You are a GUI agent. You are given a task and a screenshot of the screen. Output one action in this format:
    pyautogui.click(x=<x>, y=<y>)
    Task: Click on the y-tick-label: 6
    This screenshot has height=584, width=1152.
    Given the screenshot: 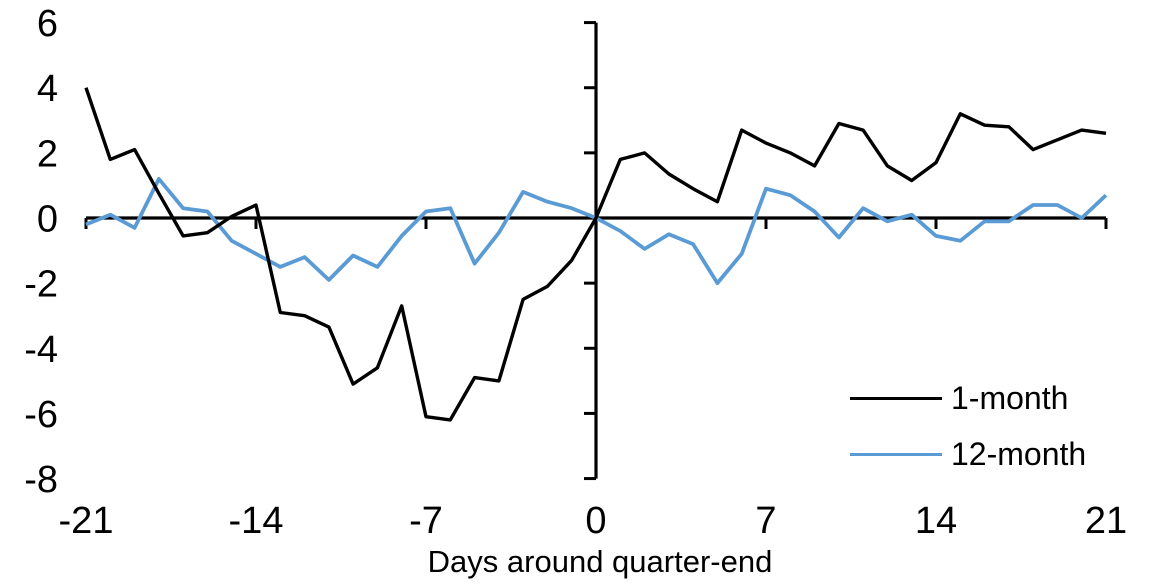 What is the action you would take?
    pyautogui.click(x=47, y=24)
    